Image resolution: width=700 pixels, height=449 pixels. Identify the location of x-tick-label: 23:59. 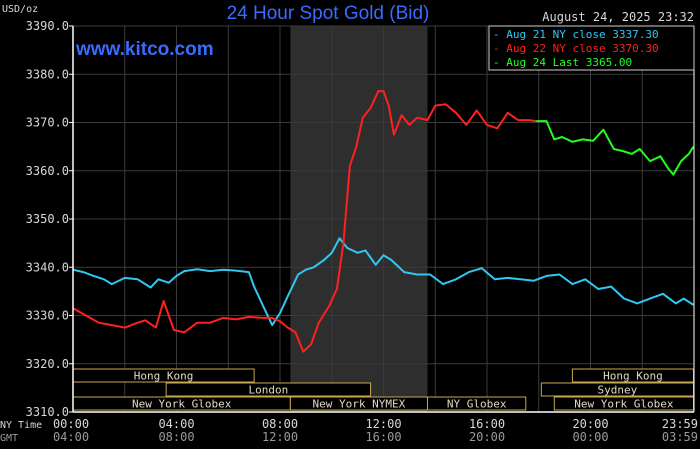
(680, 424).